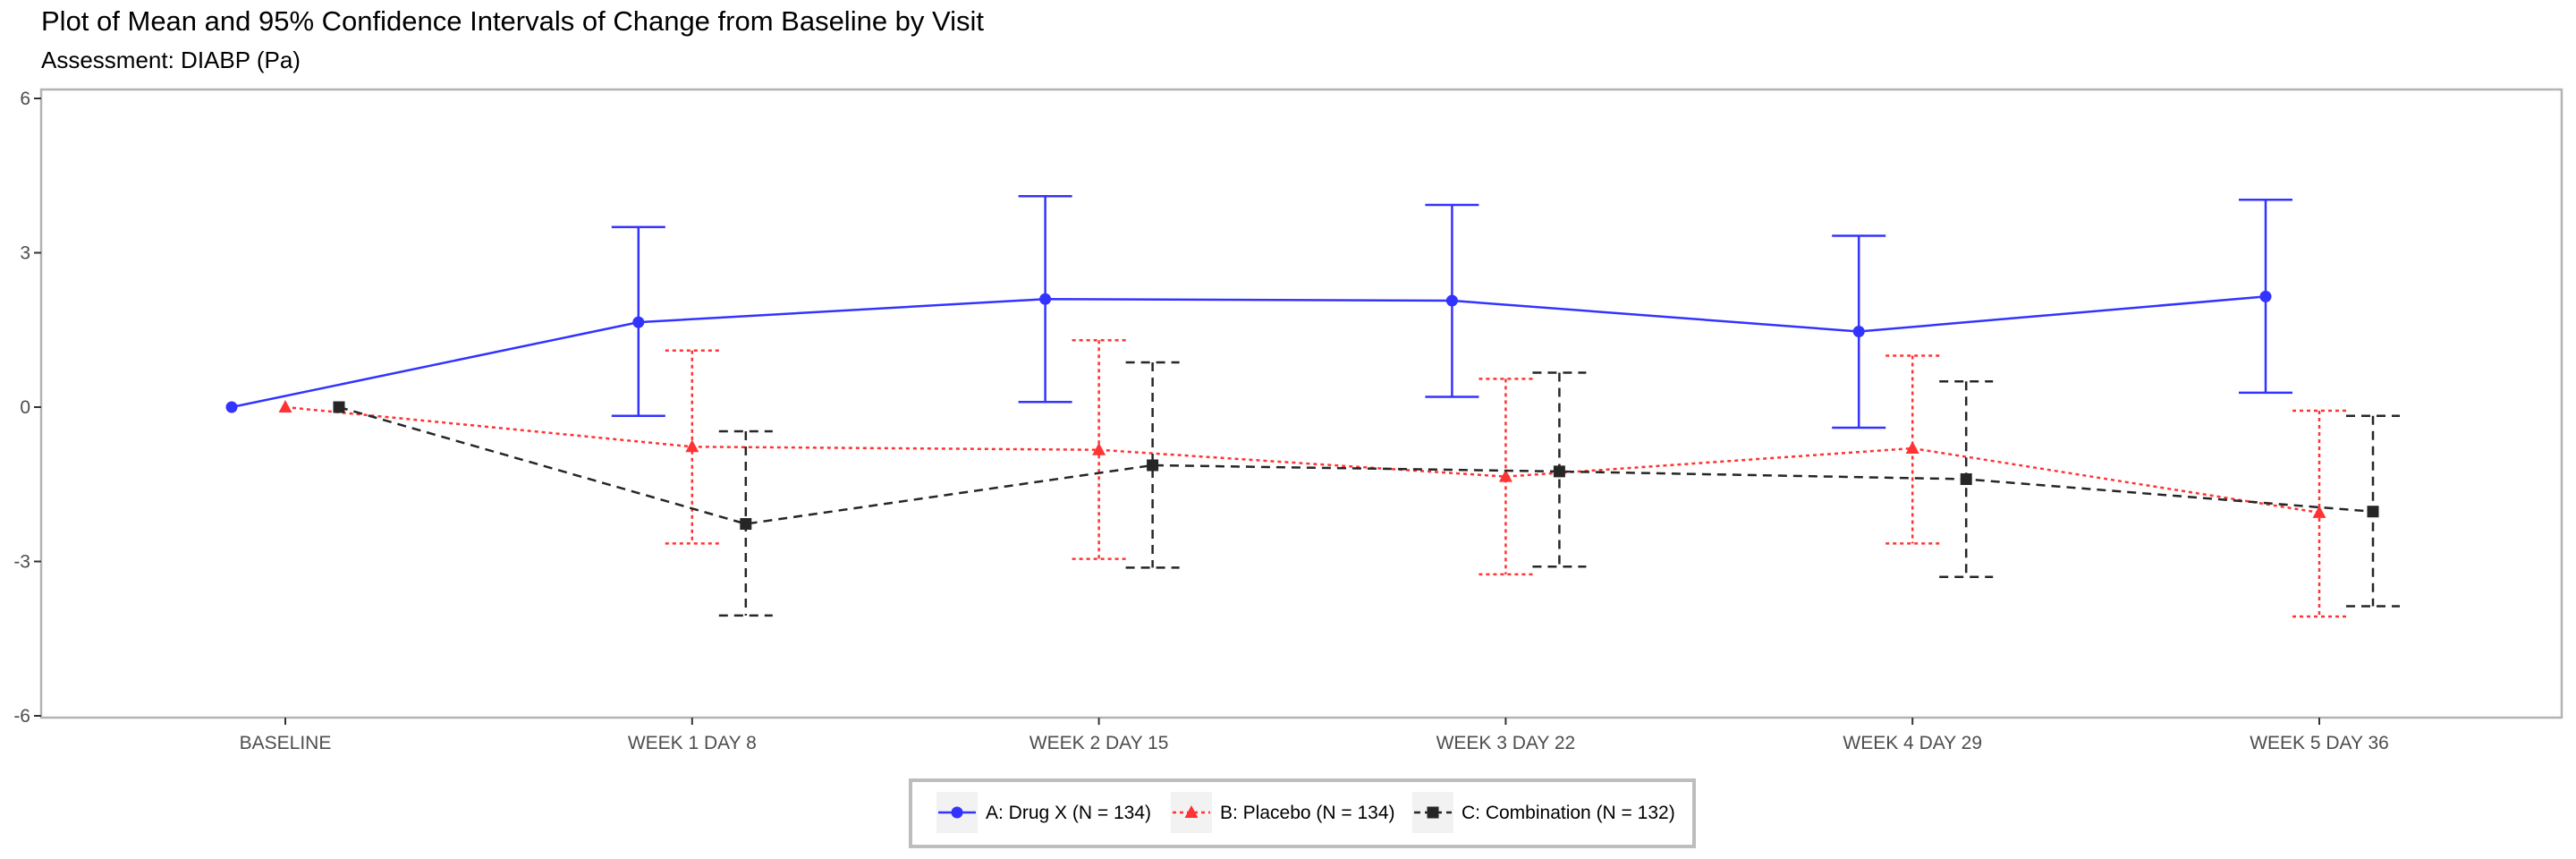 The width and height of the screenshot is (2576, 859). What do you see at coordinates (1506, 743) in the screenshot?
I see `x-tick-label: WEEK 3 DAY 22` at bounding box center [1506, 743].